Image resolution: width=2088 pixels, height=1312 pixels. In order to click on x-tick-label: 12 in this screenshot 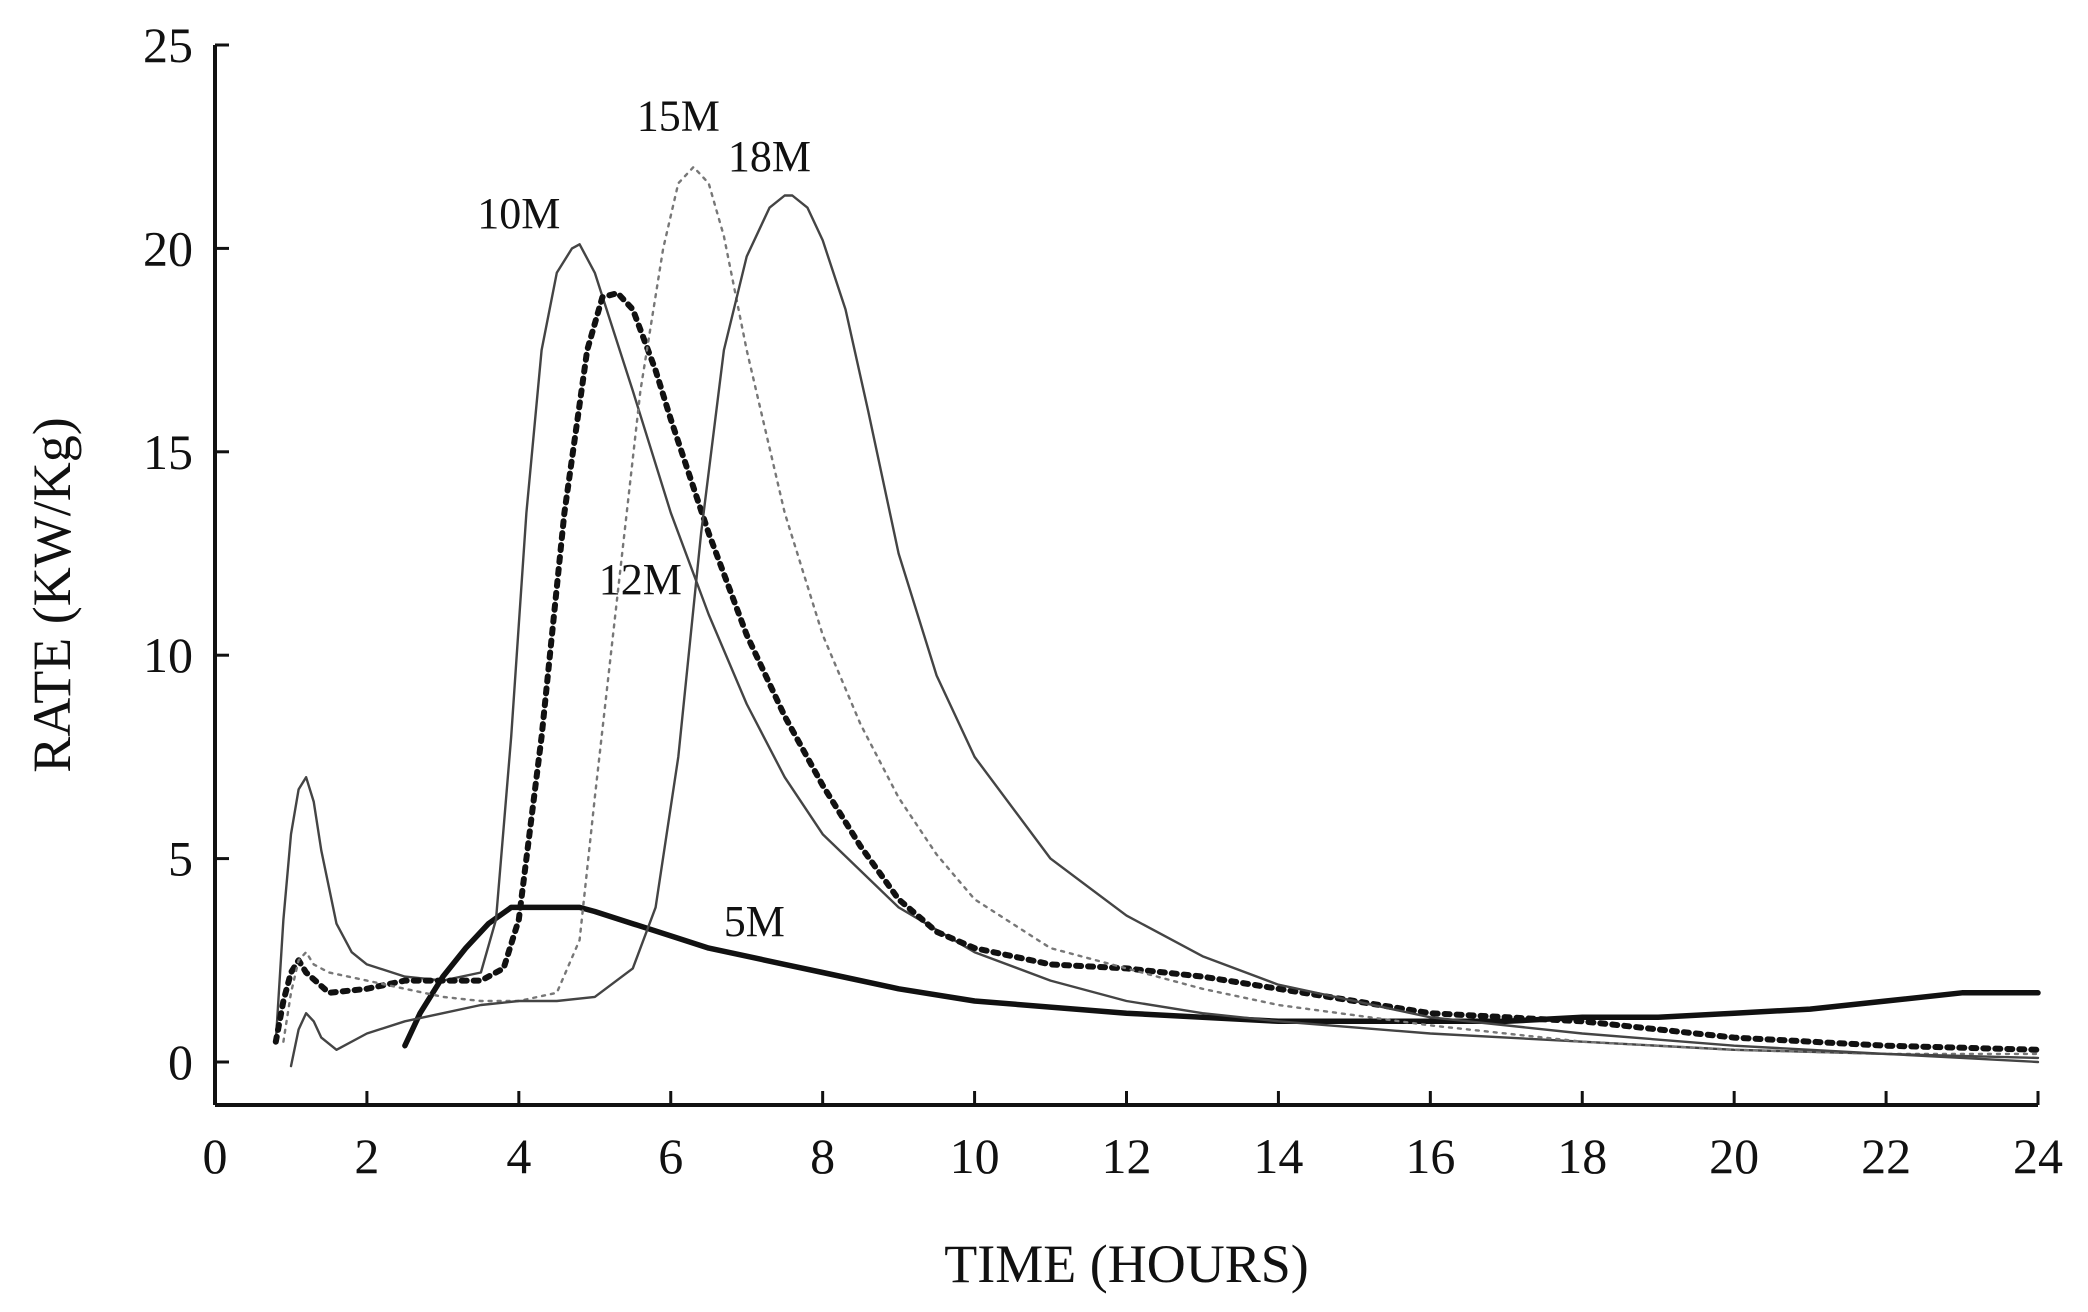, I will do `click(1127, 1156)`.